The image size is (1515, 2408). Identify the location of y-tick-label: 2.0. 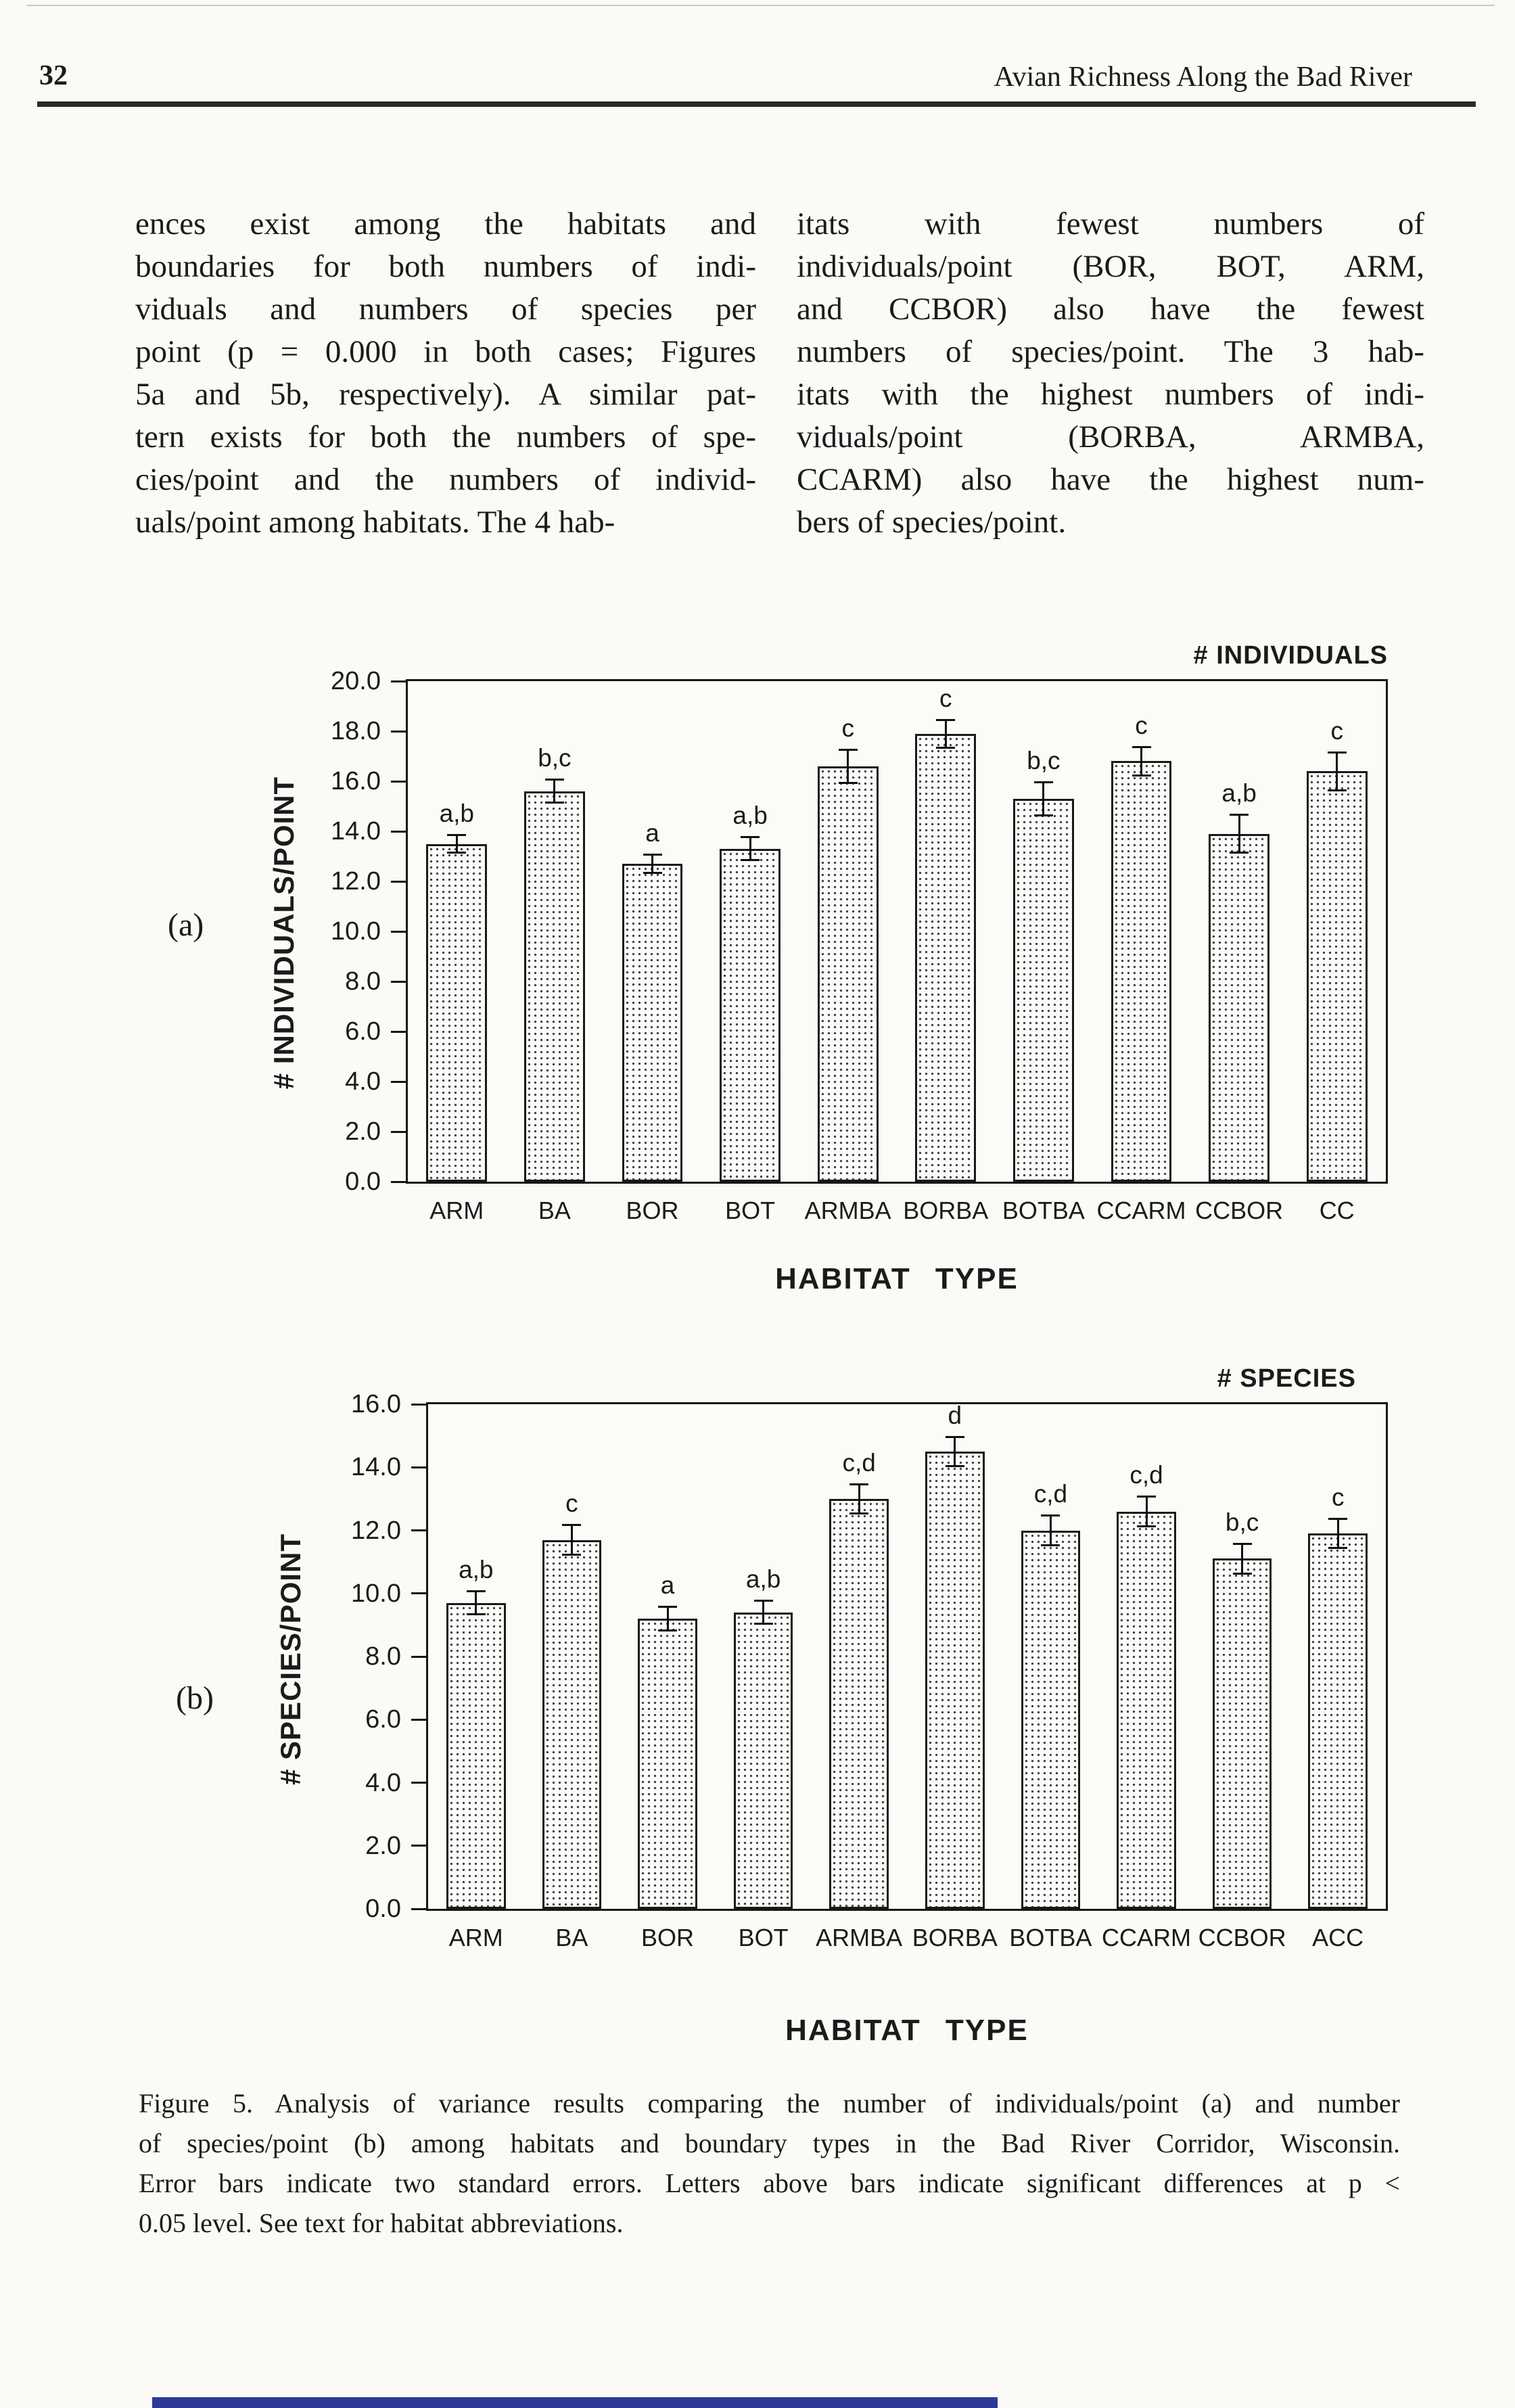
(363, 1131).